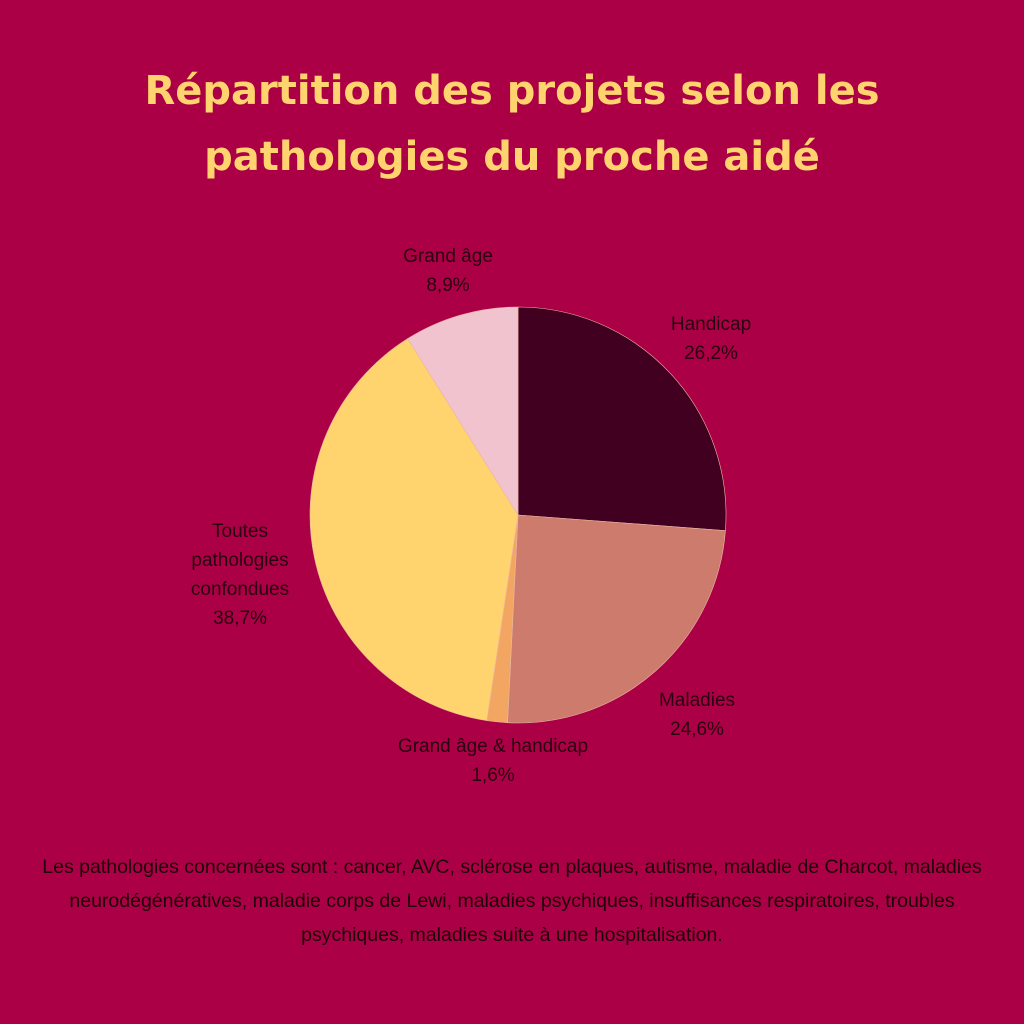 Image resolution: width=1024 pixels, height=1024 pixels. I want to click on chart-title-line-1: Répartition des projets selon les, so click(512, 91).